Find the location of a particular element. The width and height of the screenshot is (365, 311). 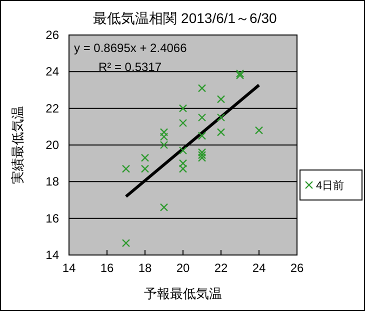

annotation: R² = 0.5317 is located at coordinates (130, 67).